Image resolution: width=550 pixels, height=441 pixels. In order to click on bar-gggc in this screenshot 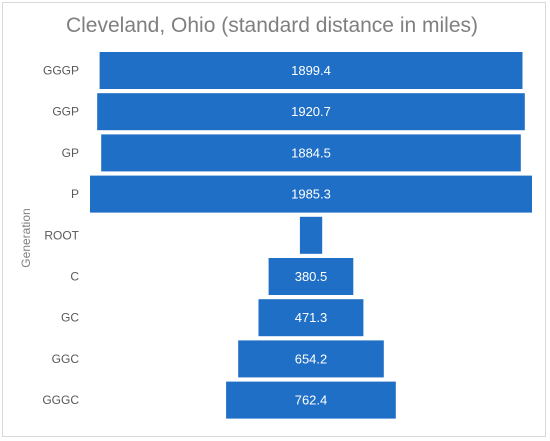, I will do `click(311, 400)`.